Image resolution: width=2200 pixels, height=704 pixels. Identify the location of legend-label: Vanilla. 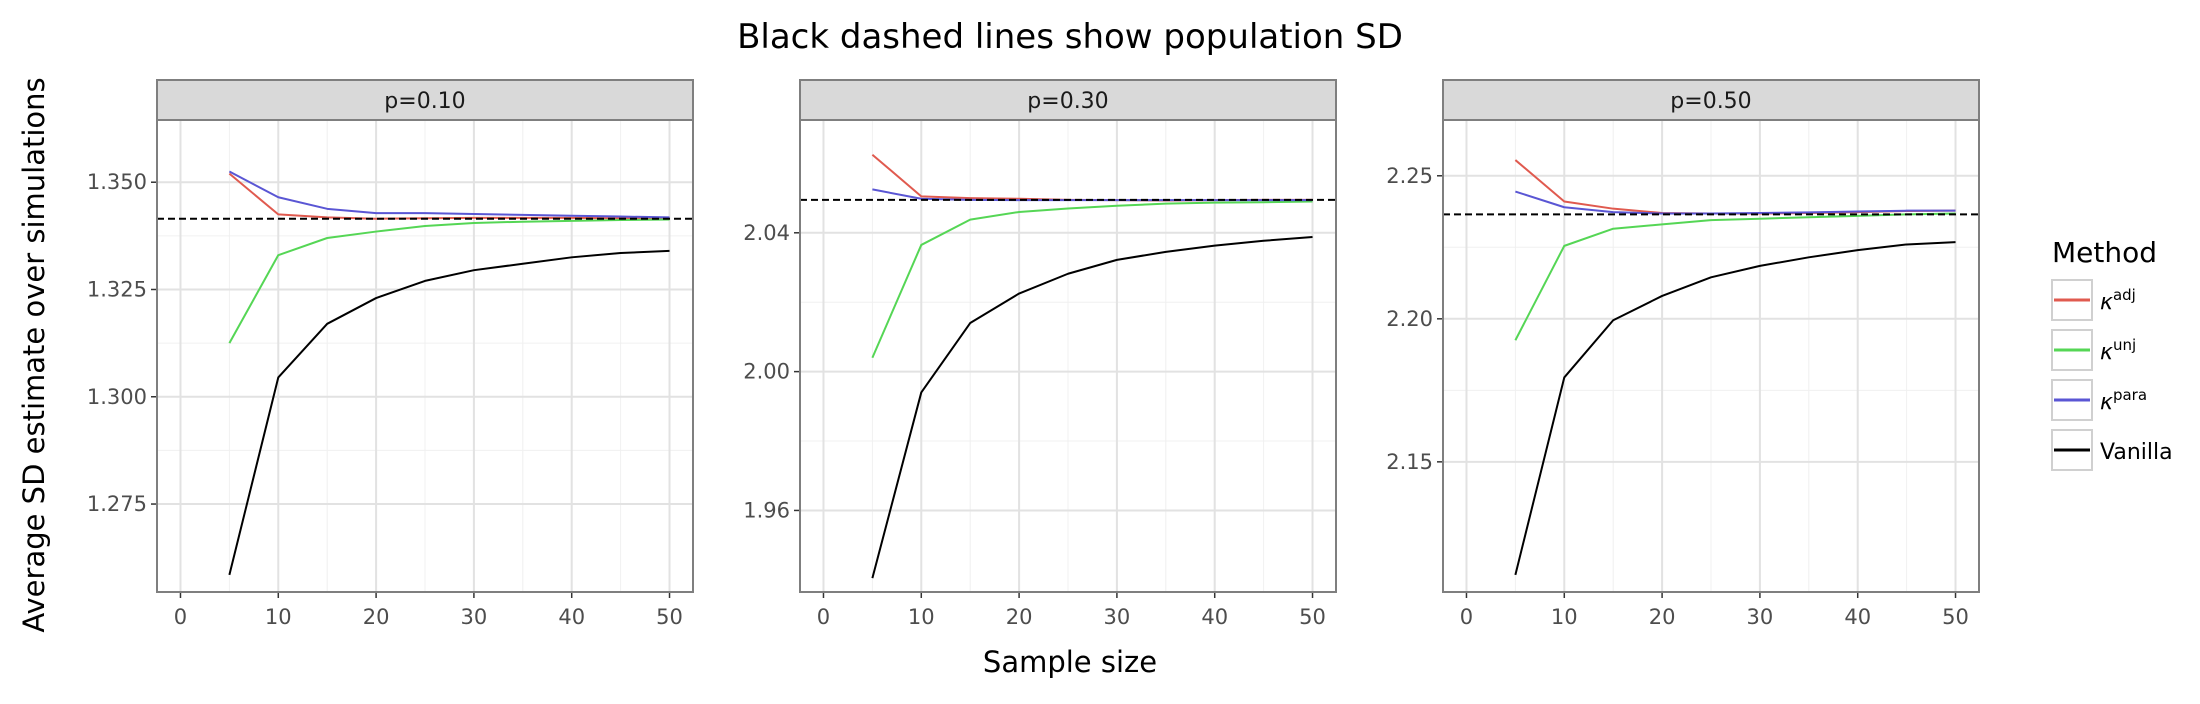
(2136, 452).